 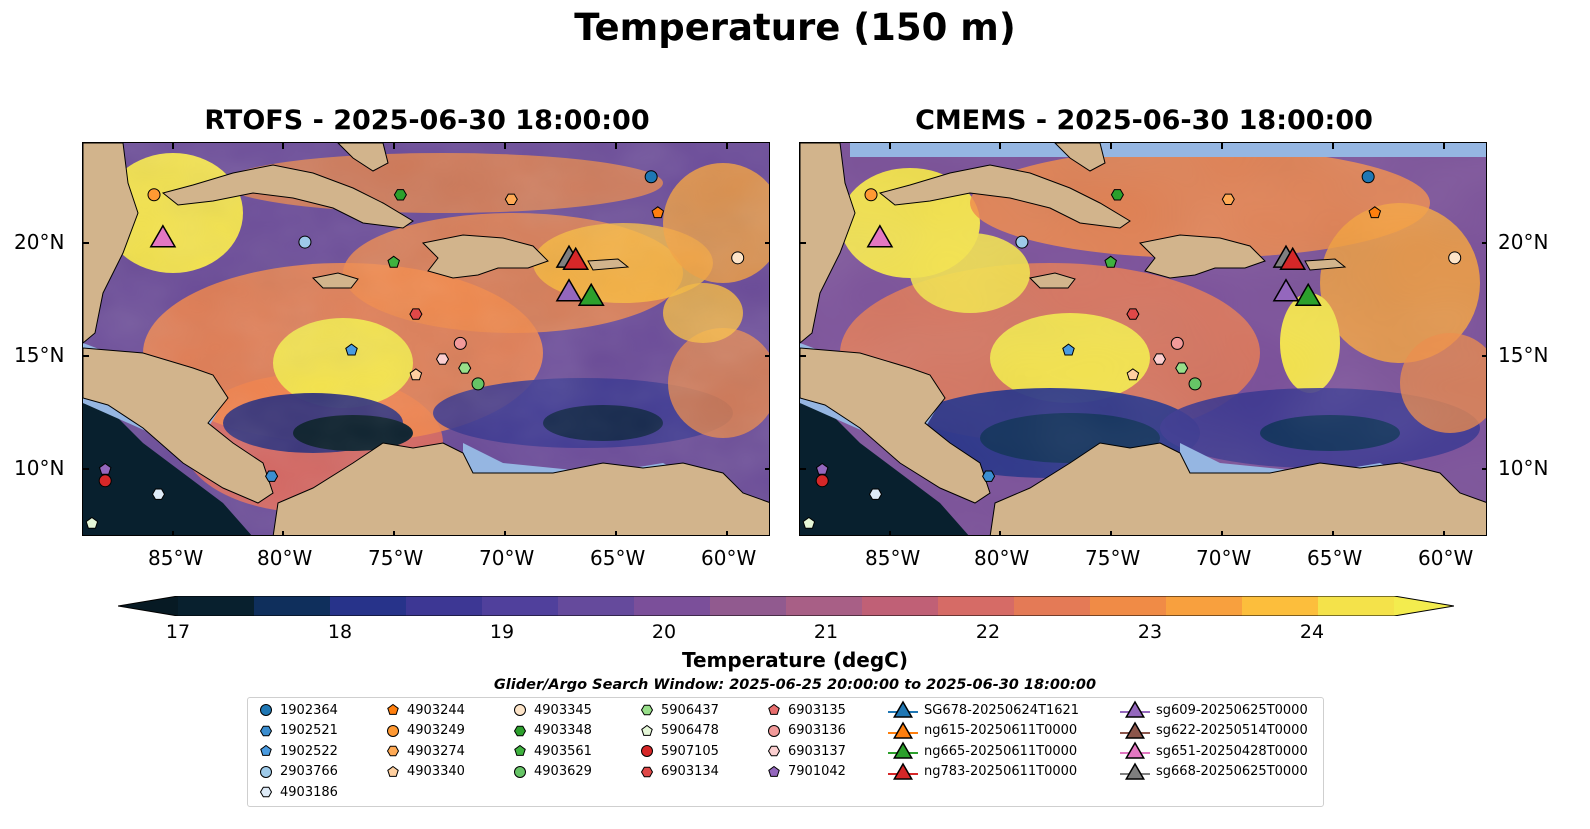 What do you see at coordinates (148, 606) in the screenshot?
I see `colorbar-extend-low` at bounding box center [148, 606].